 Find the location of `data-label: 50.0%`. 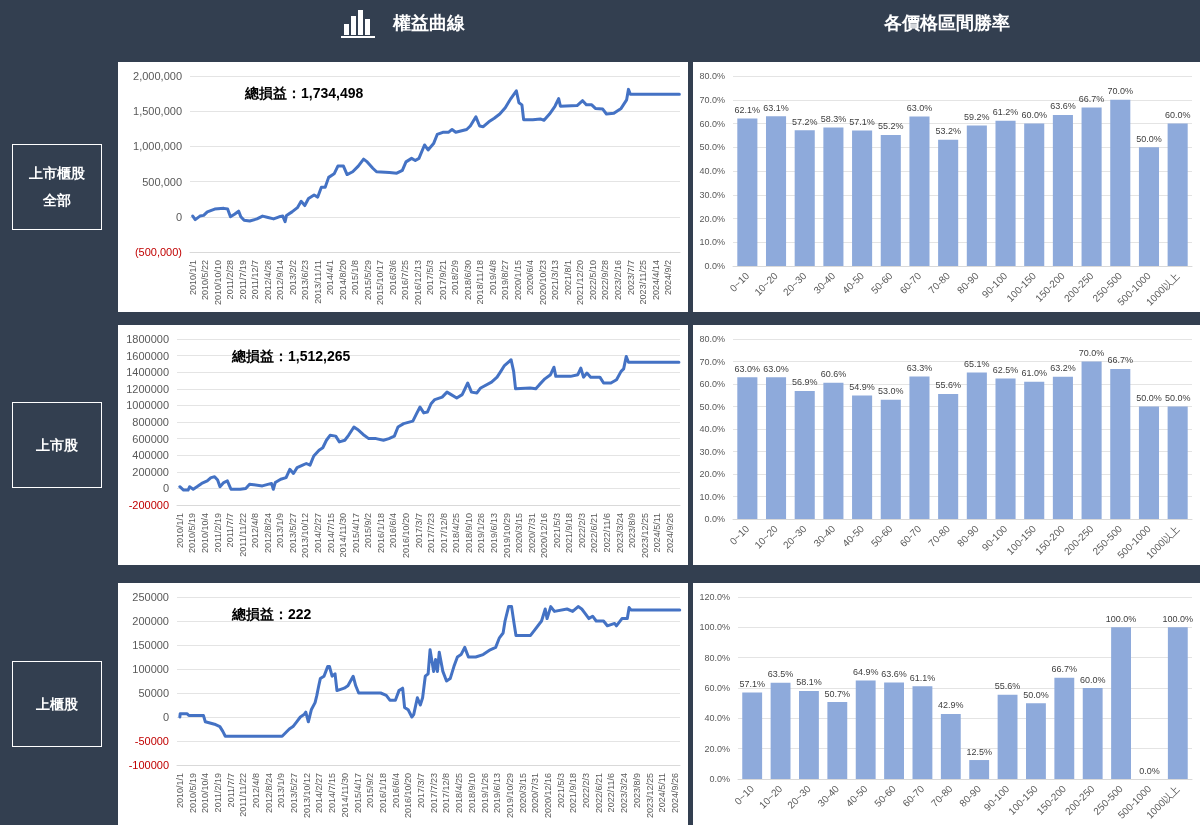

data-label: 50.0% is located at coordinates (1149, 138).